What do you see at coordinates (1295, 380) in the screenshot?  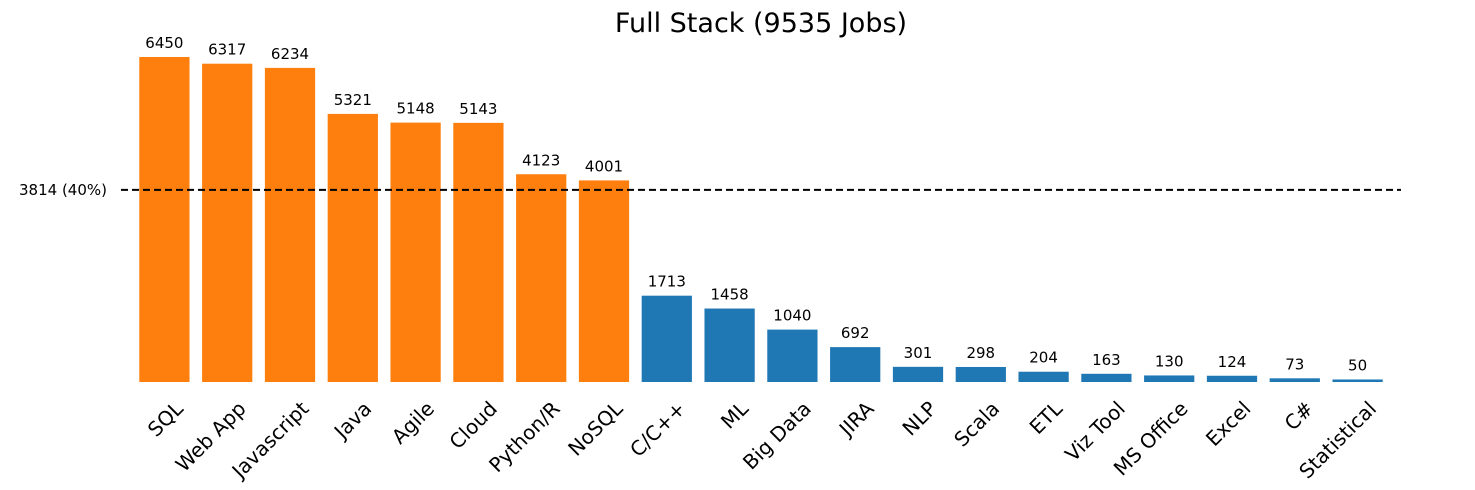 I see `bar-c-` at bounding box center [1295, 380].